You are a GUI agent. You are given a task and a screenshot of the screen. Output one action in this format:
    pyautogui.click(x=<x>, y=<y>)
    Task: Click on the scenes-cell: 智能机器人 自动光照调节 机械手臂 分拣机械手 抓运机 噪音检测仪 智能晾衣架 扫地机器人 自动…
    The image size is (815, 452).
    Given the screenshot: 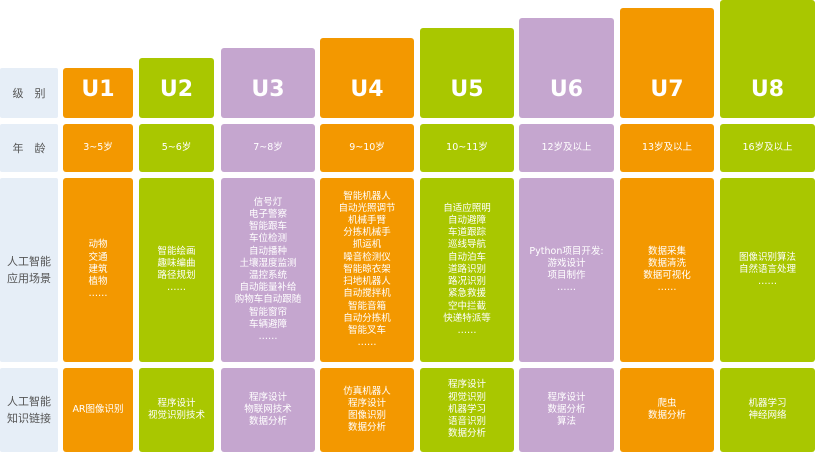 What is the action you would take?
    pyautogui.click(x=367, y=270)
    